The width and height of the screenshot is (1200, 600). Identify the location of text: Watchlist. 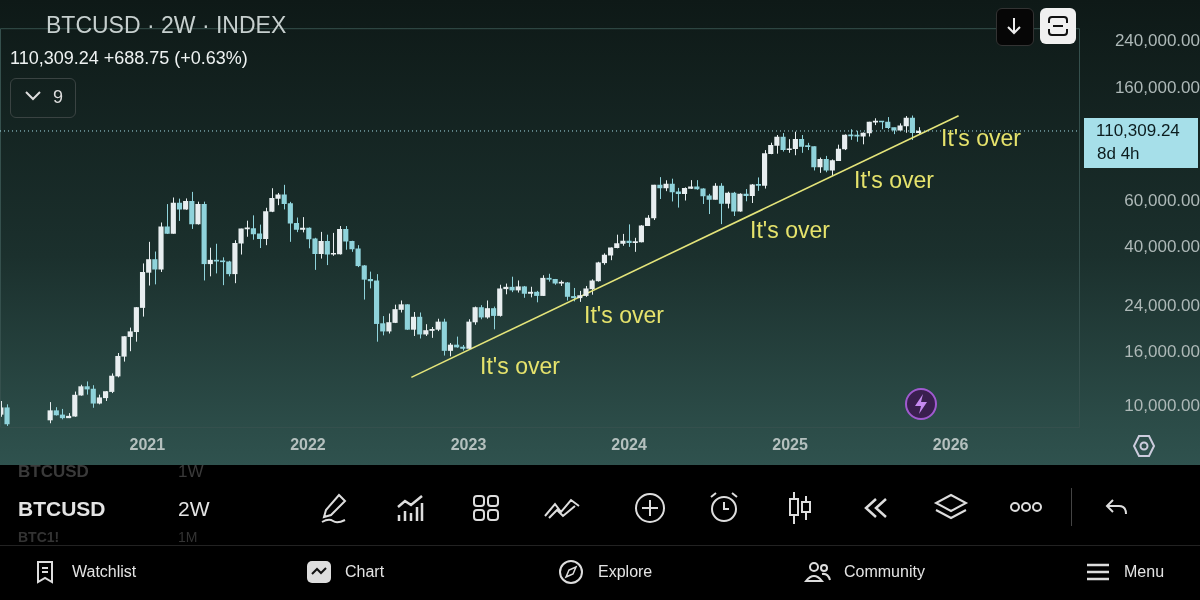
(104, 572).